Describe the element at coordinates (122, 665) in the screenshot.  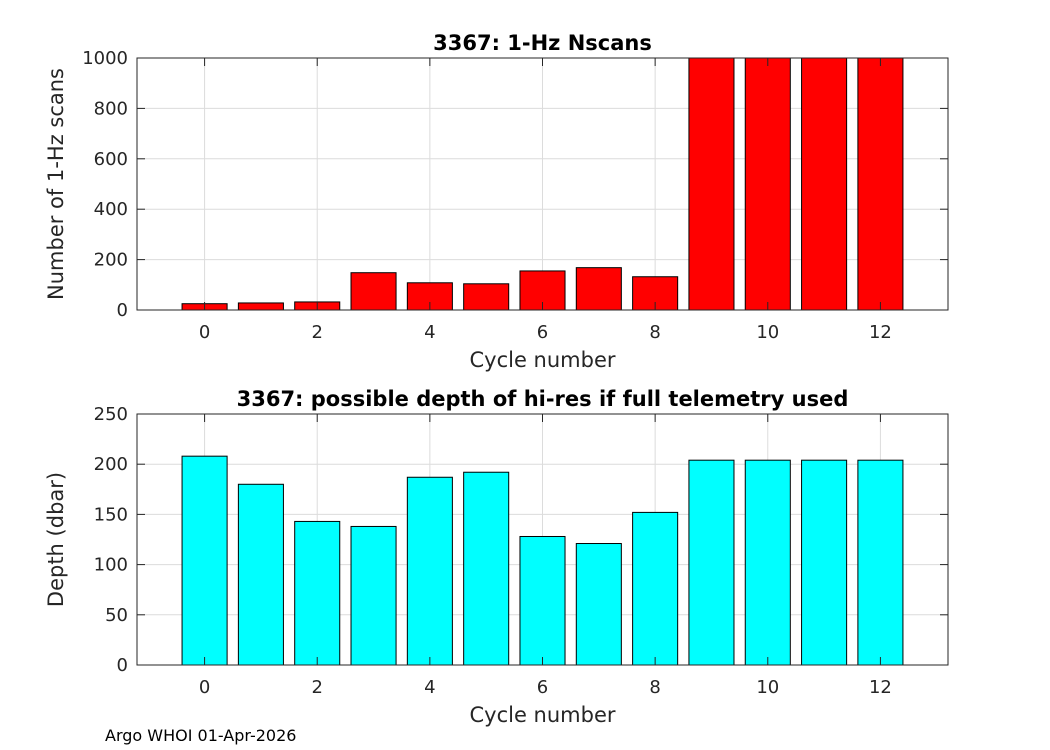
I see `chart2-y-tick-label: 0` at that location.